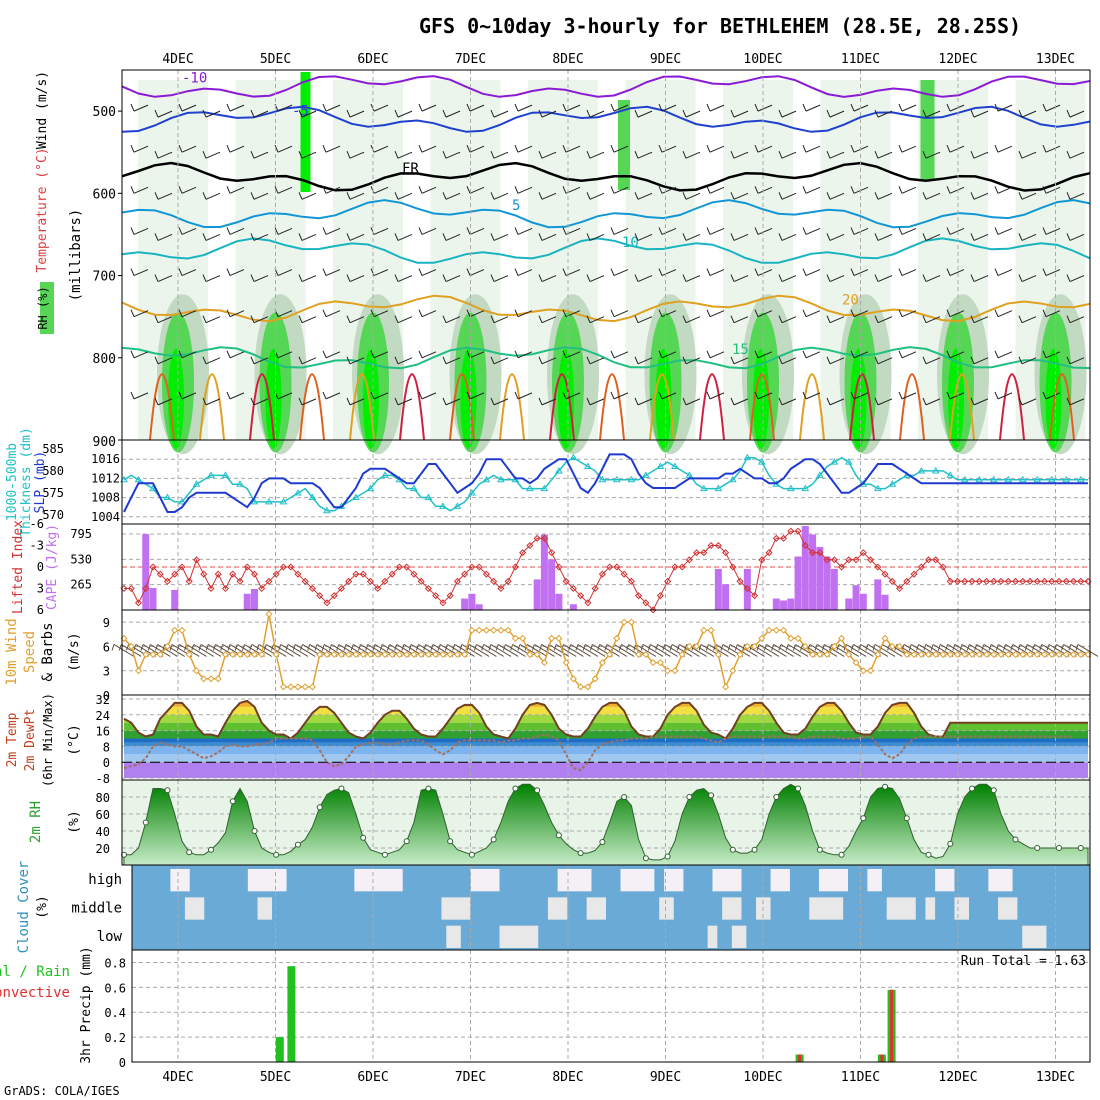 This screenshot has height=1100, width=1100. Describe the element at coordinates (18, 567) in the screenshot. I see `li-axis-label: Lifted Index` at that location.